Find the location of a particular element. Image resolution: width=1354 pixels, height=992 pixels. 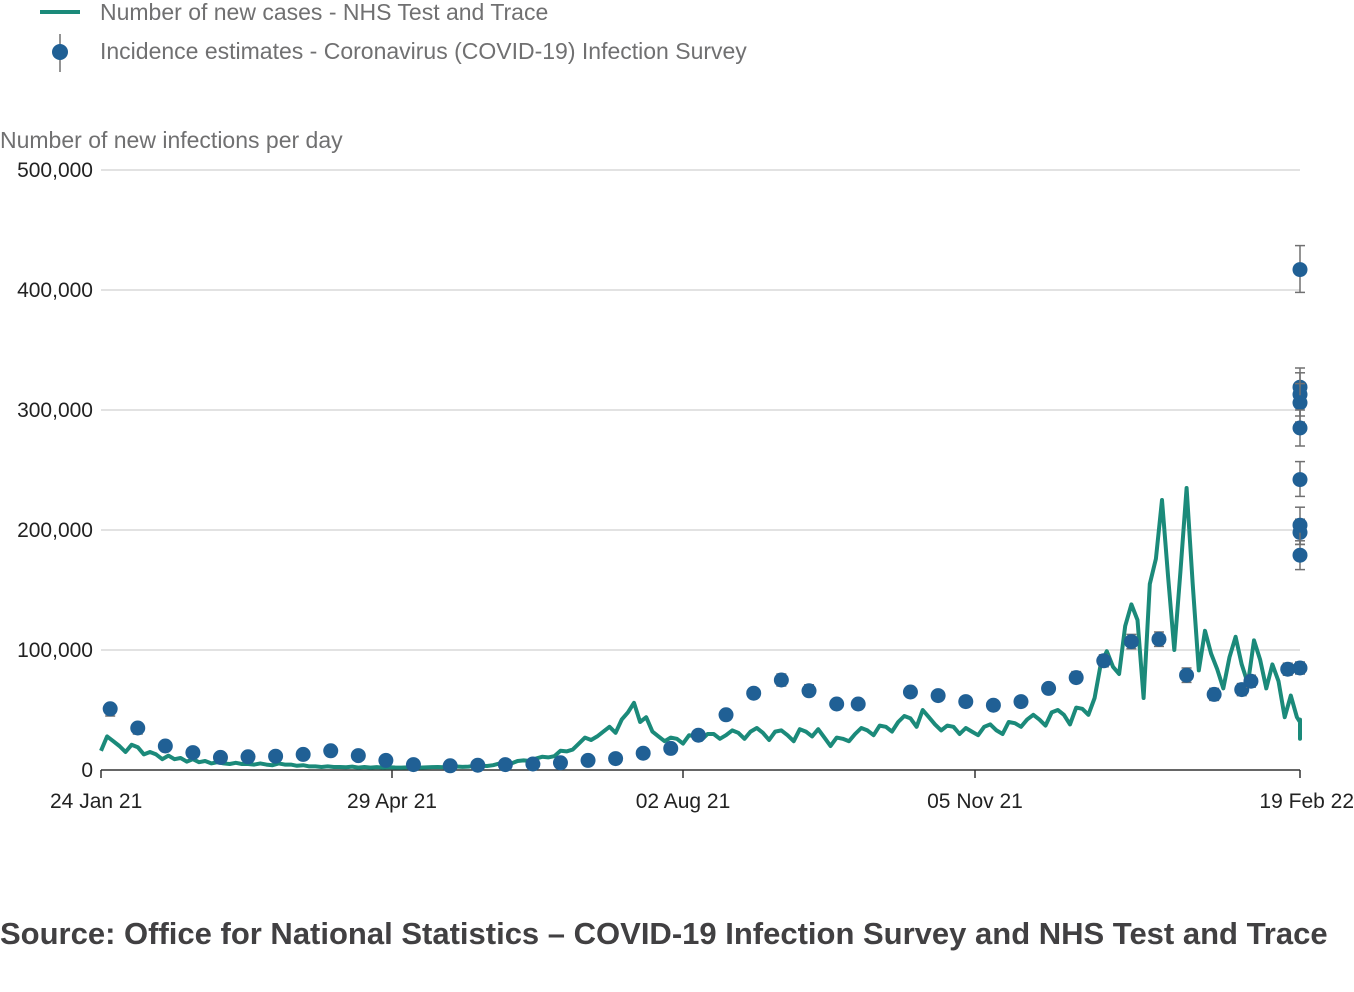

y-tick-label: 200,000 is located at coordinates (55, 530).